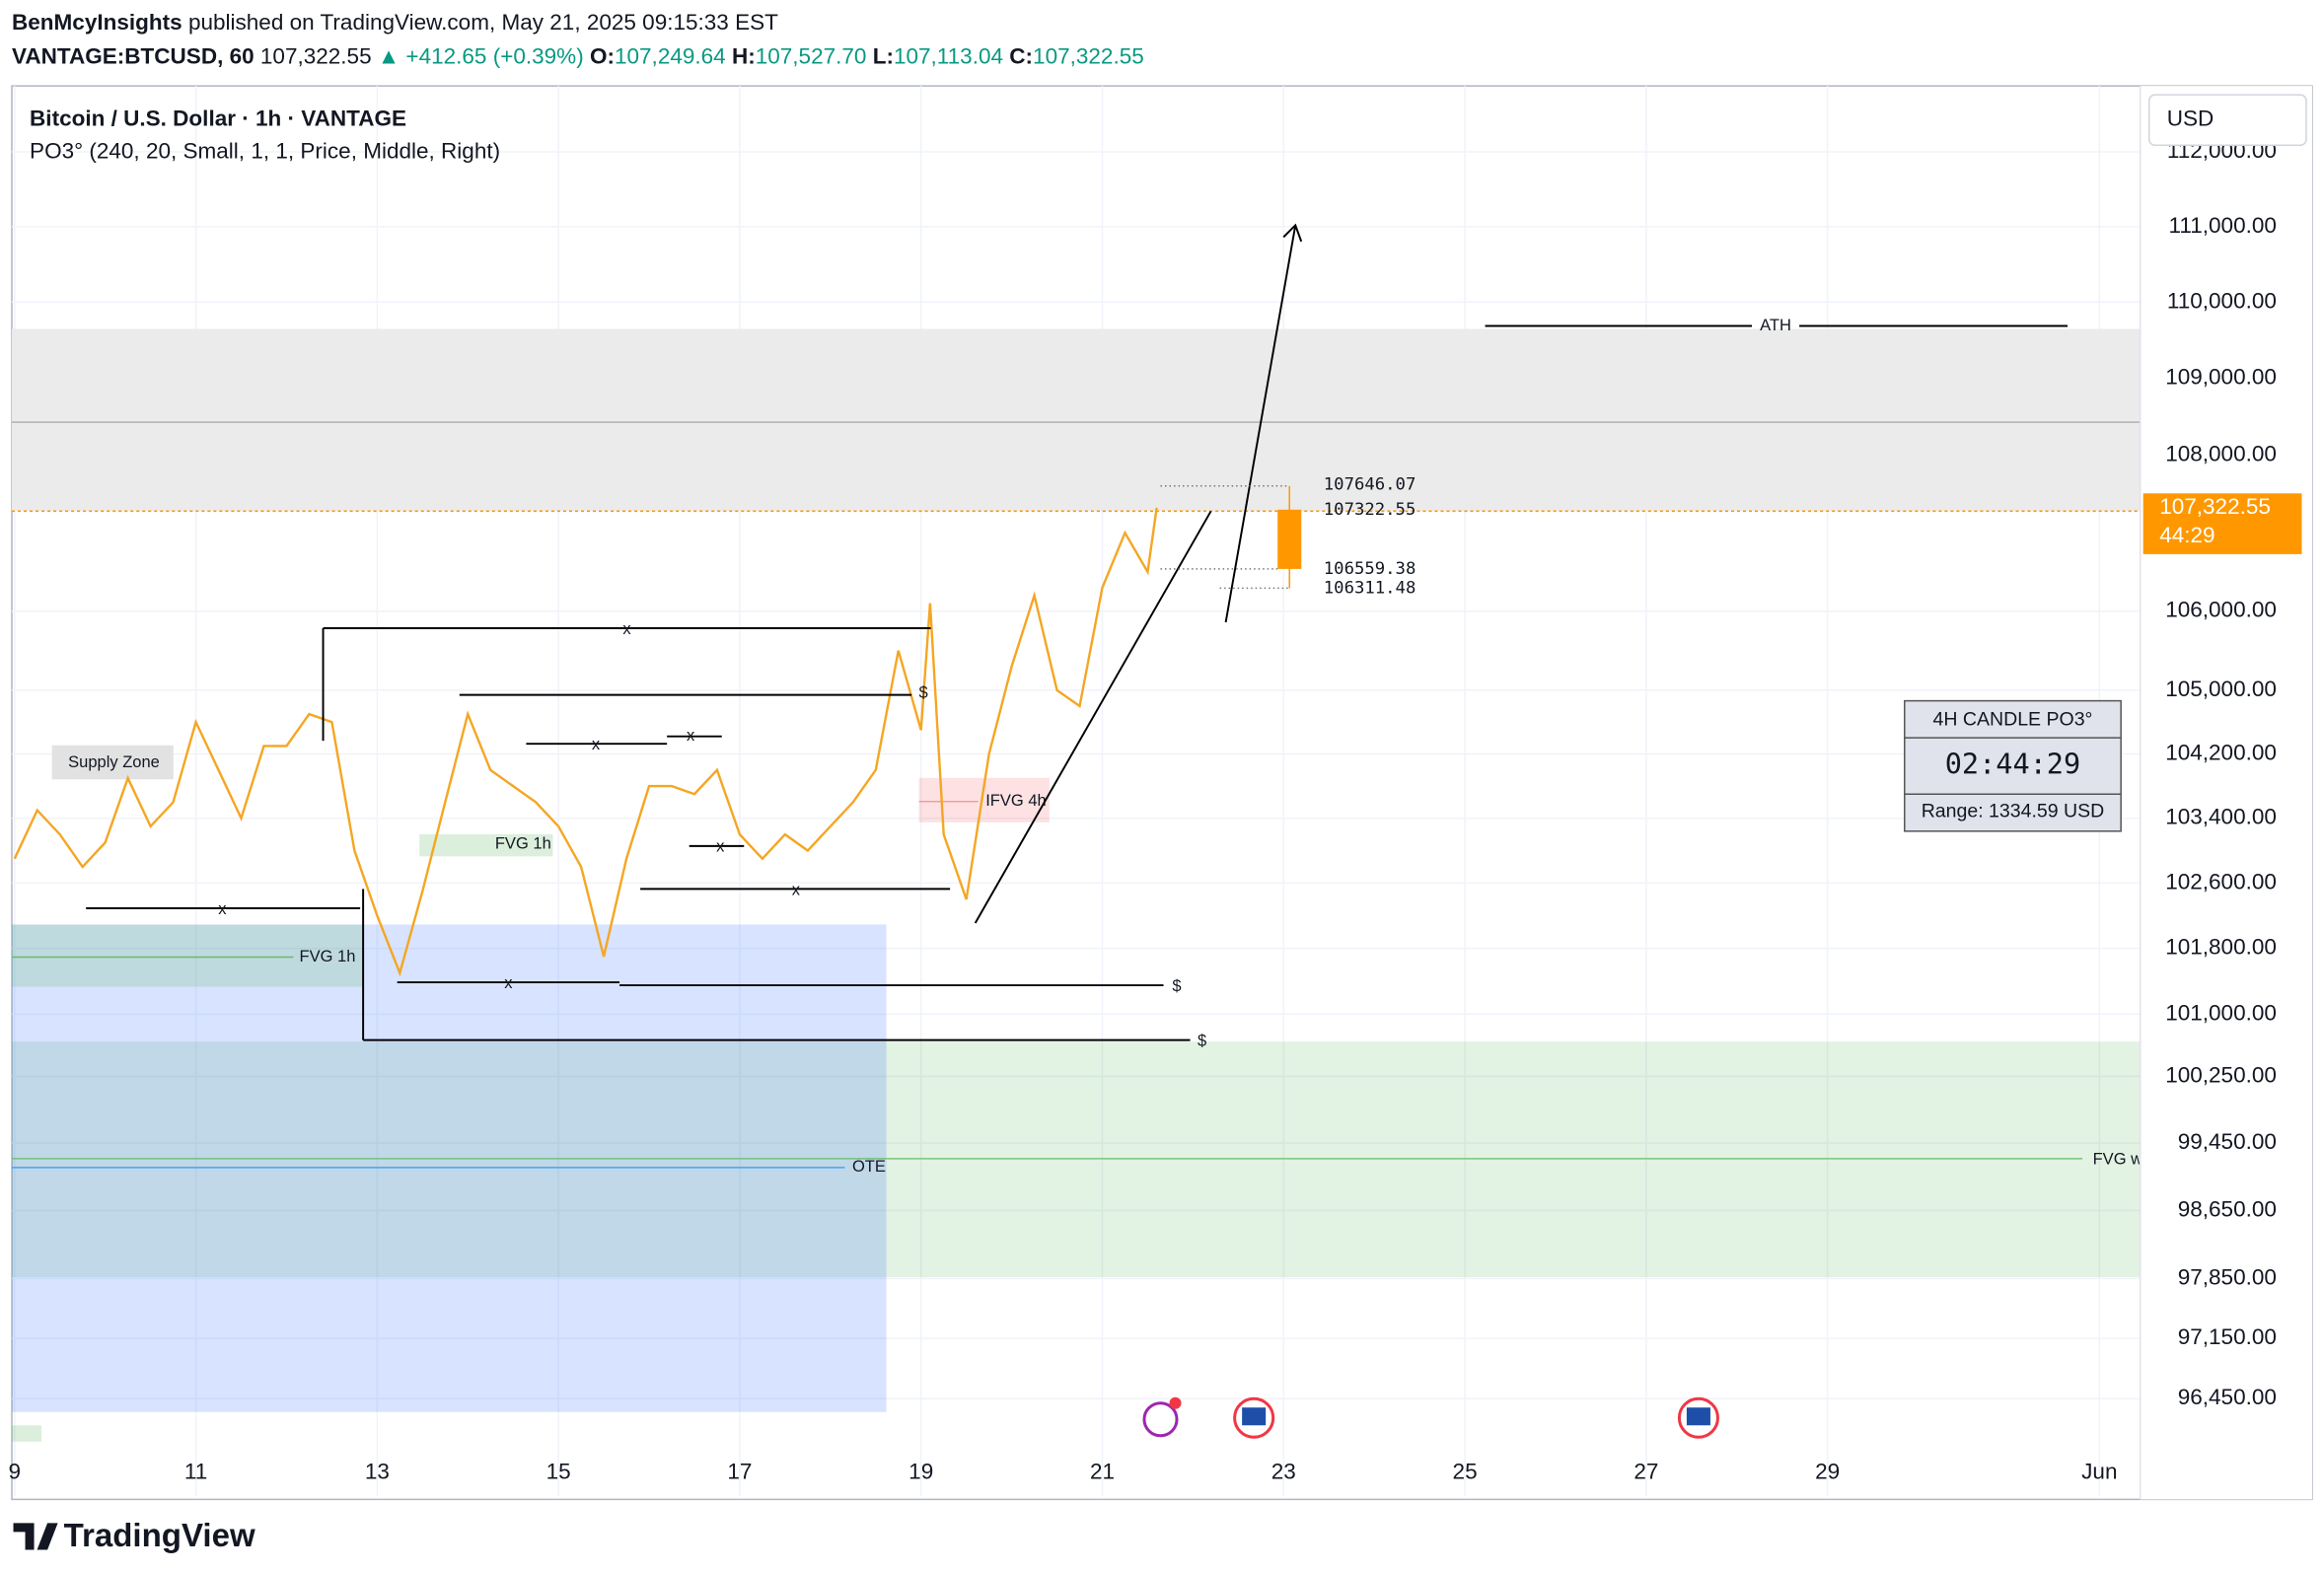 This screenshot has width=2324, height=1572. I want to click on x-tick-label: 21, so click(1102, 1471).